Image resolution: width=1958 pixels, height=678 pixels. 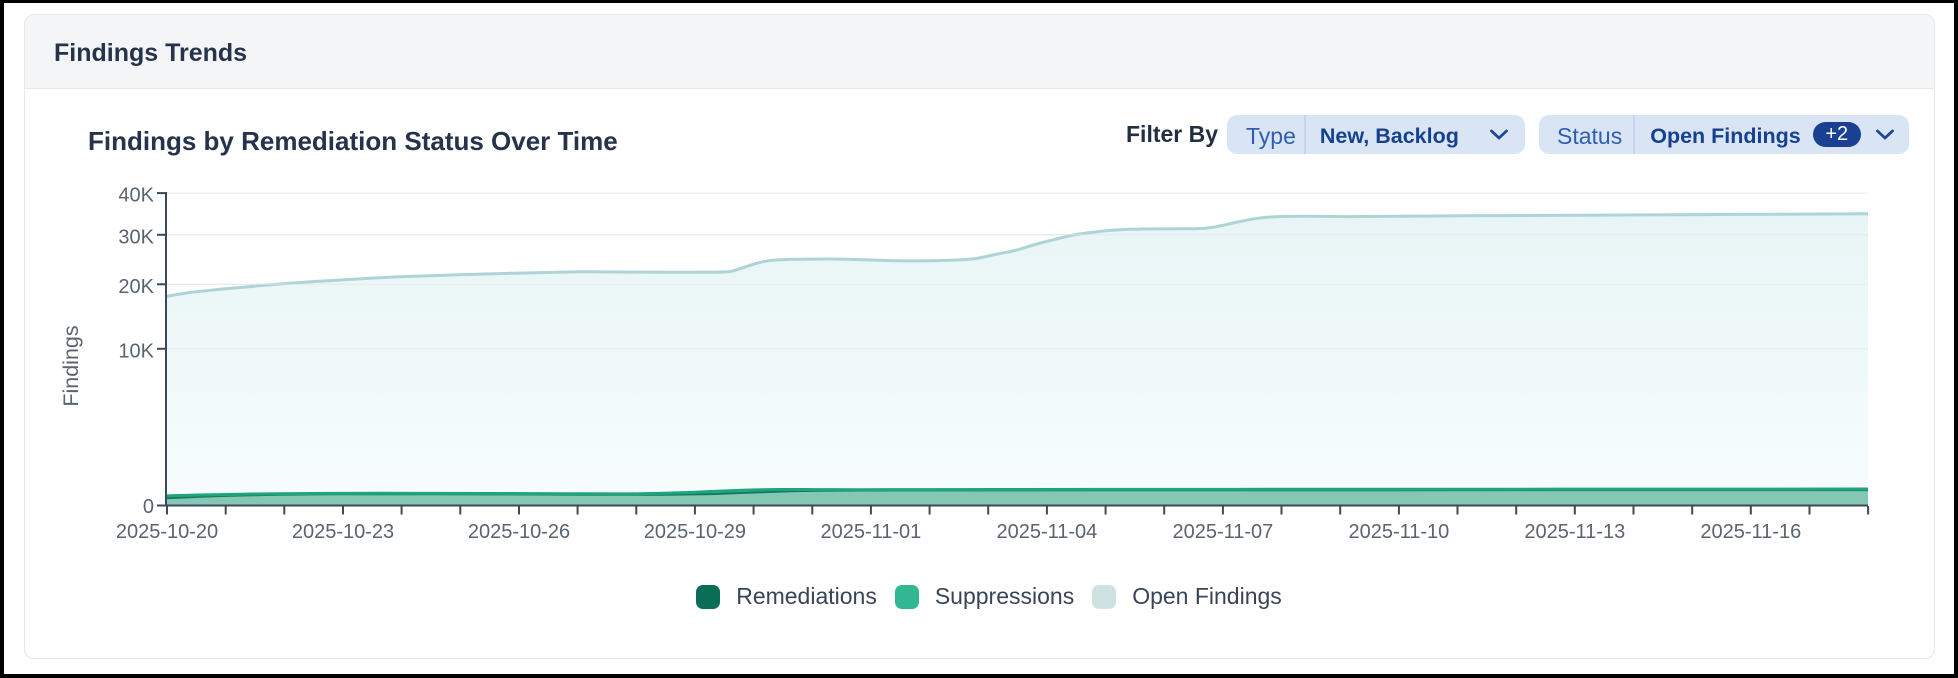 I want to click on svg-text: 2025-10-26, so click(x=519, y=532).